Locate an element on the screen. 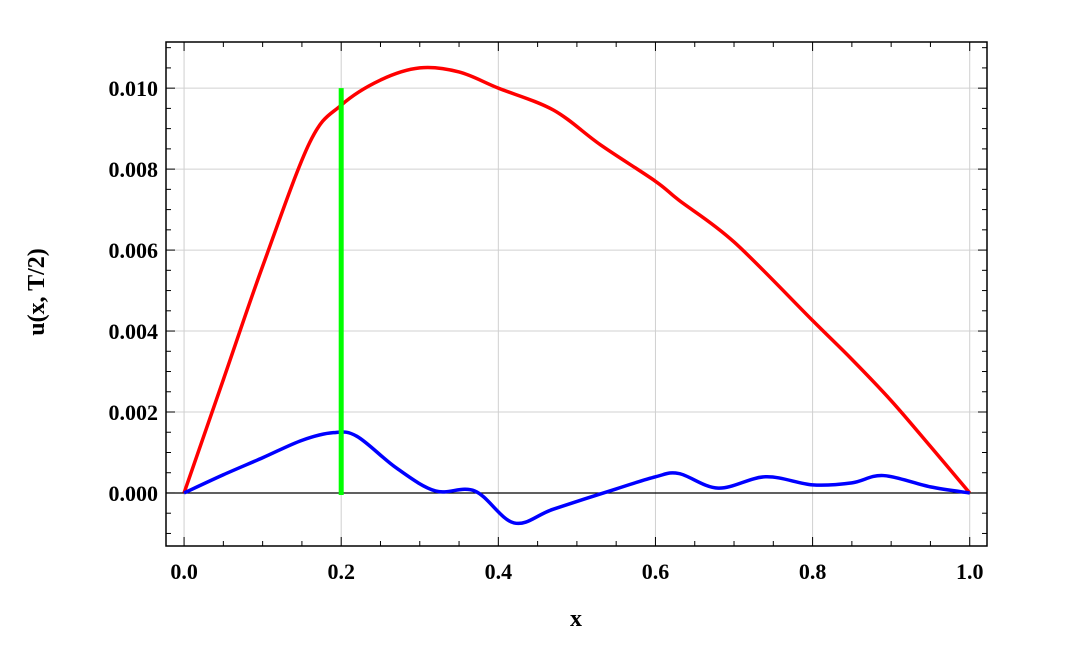 The width and height of the screenshot is (1090, 658). y-tick-label: 0.000 is located at coordinates (134, 493).